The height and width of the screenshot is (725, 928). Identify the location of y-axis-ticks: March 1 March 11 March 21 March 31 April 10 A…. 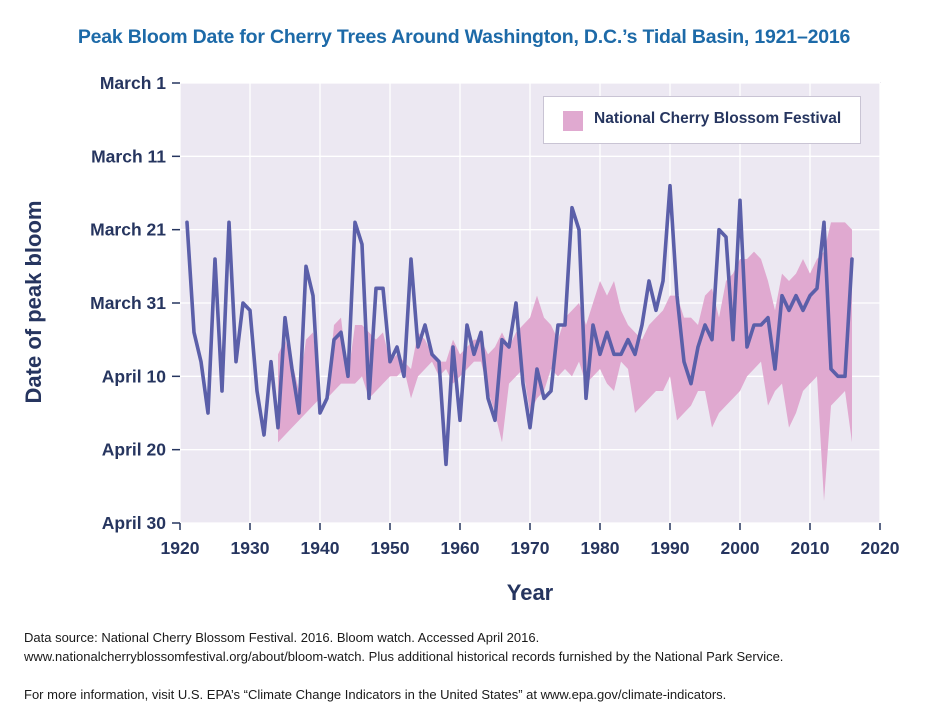
(135, 303).